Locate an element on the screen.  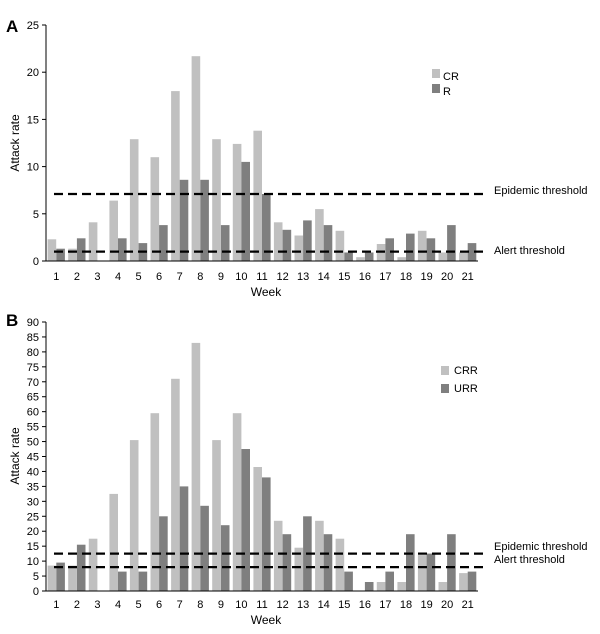
panel-a-x-tick-label: 3 is located at coordinates (97, 277).